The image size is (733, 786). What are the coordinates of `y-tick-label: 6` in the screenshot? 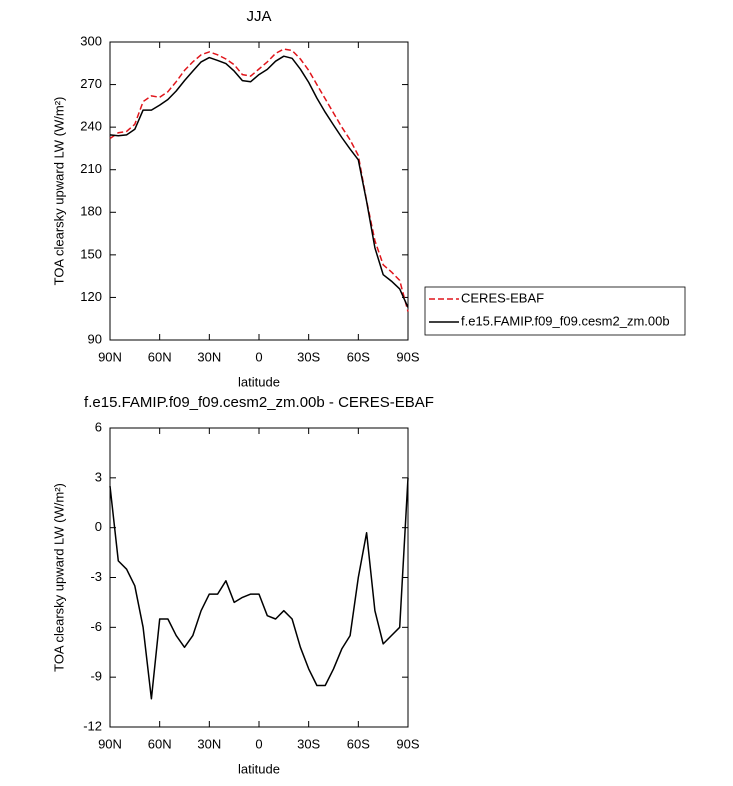 It's located at (98, 426).